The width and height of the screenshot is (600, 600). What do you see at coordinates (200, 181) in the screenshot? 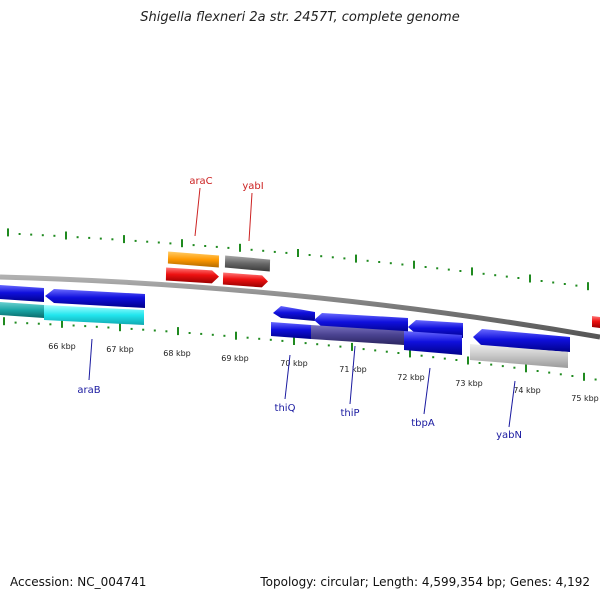
I see `gene-label-araC: araC` at bounding box center [200, 181].